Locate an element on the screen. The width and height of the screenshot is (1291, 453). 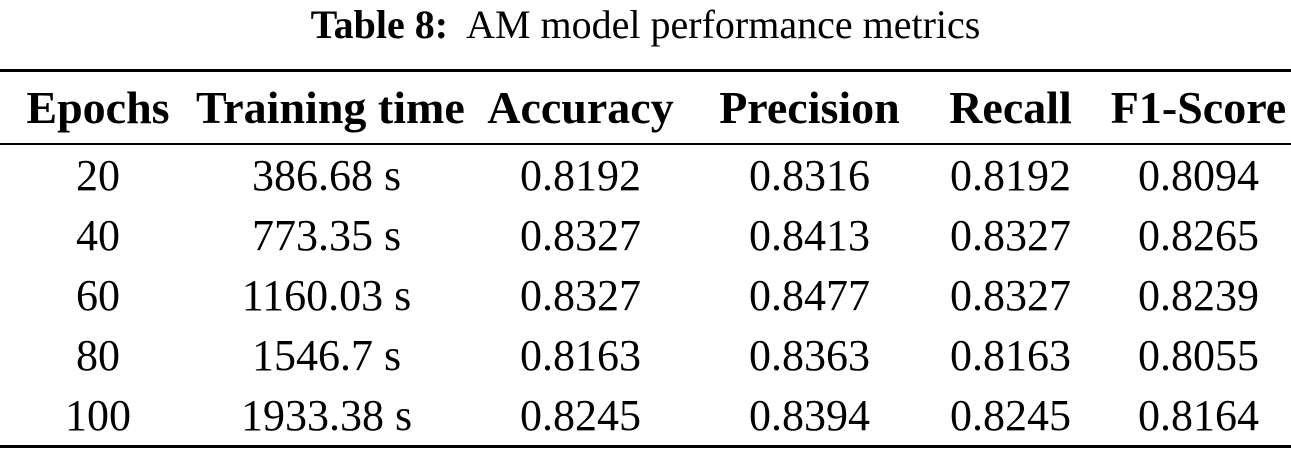
data-cell: 0.8394 is located at coordinates (809, 415).